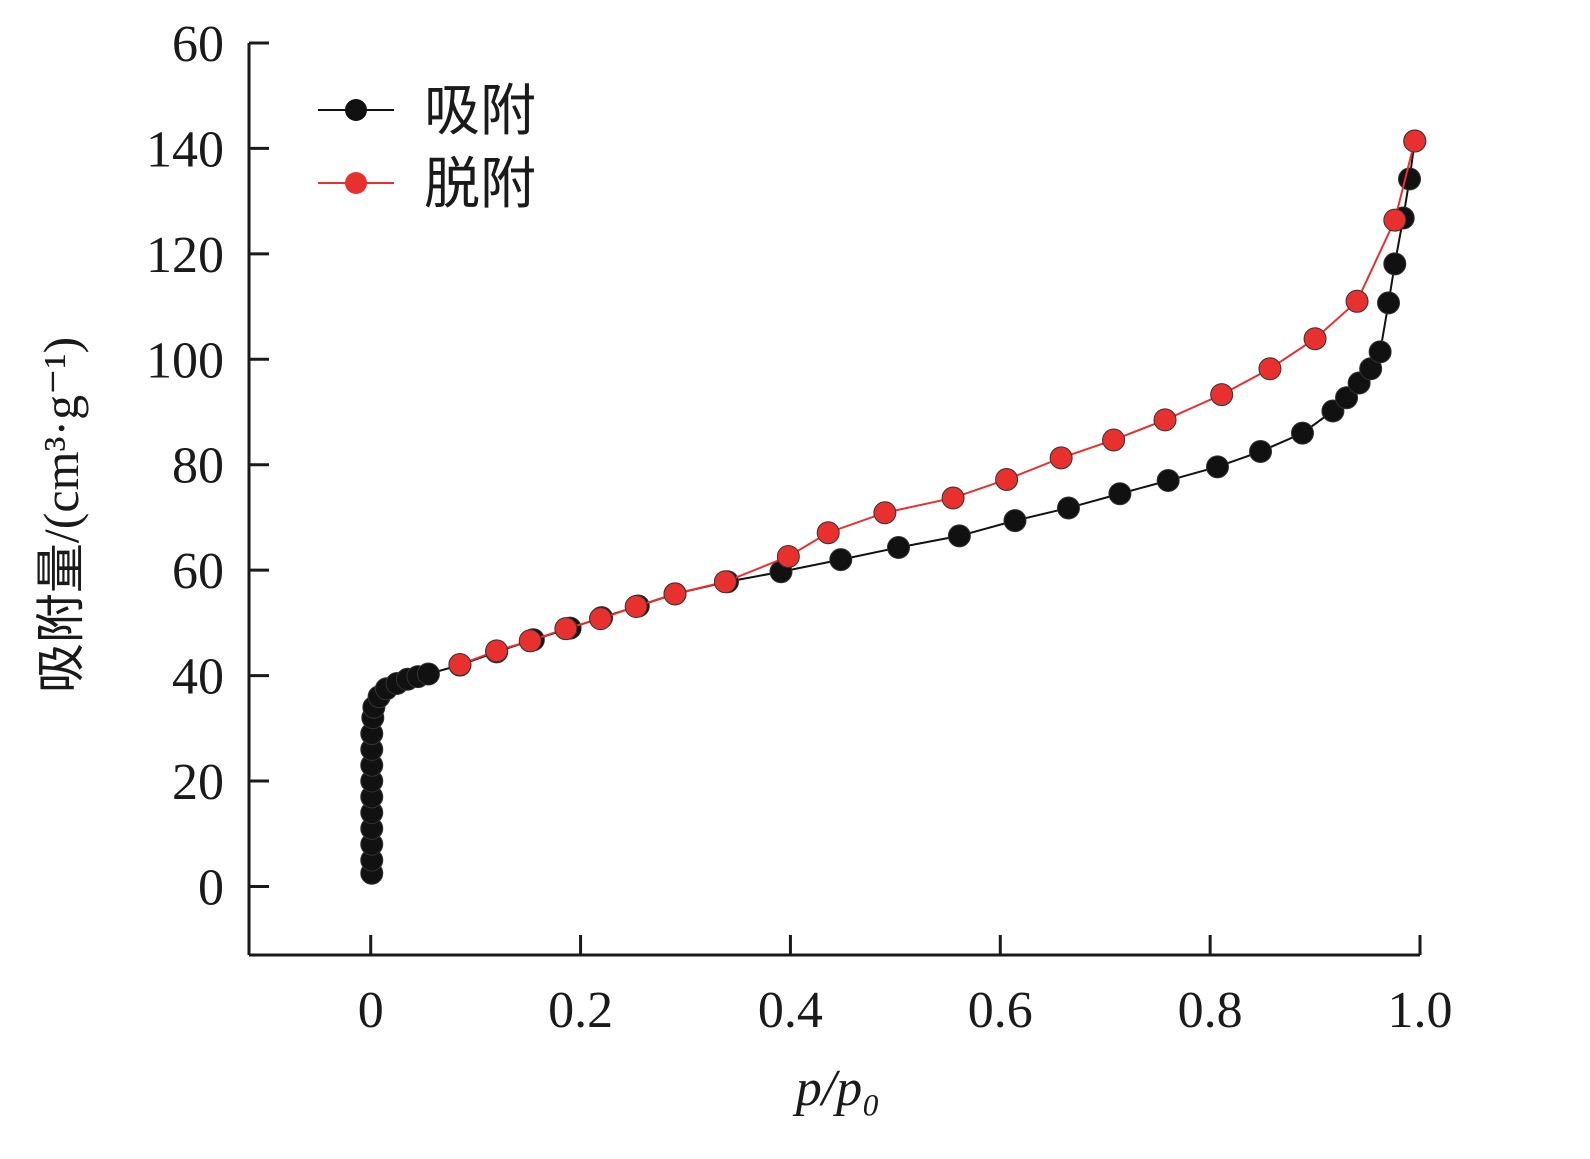 The height and width of the screenshot is (1159, 1590). Describe the element at coordinates (185, 360) in the screenshot. I see `y-tick-label: 100` at that location.